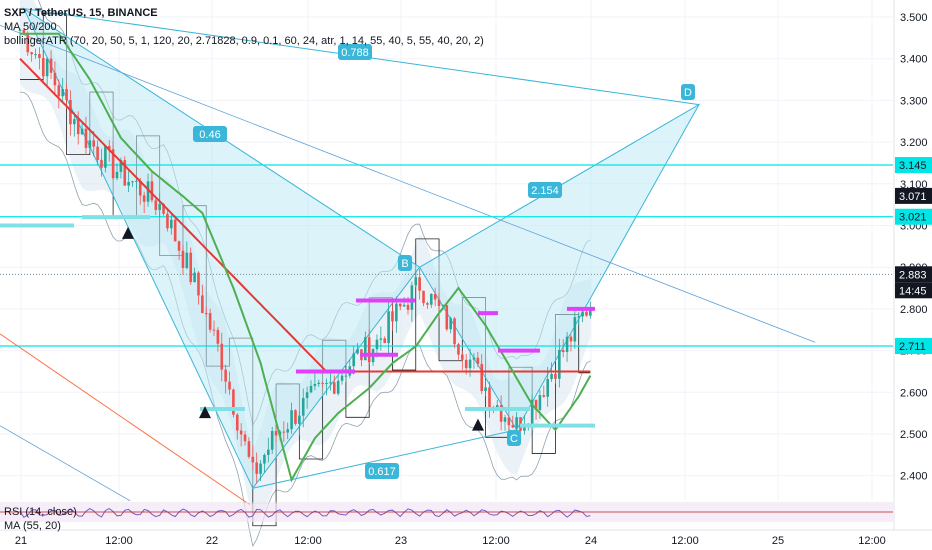  I want to click on ratio-label: 2.154, so click(545, 190).